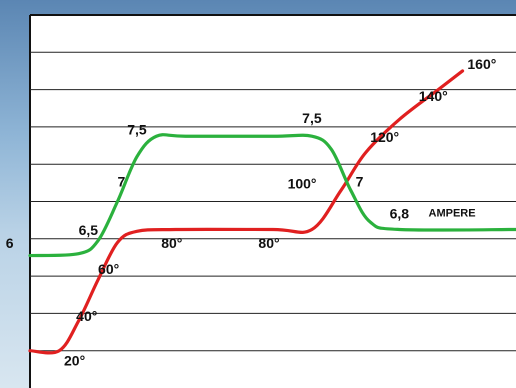 This screenshot has width=516, height=388. Describe the element at coordinates (384, 137) in the screenshot. I see `data-label: 120°` at that location.